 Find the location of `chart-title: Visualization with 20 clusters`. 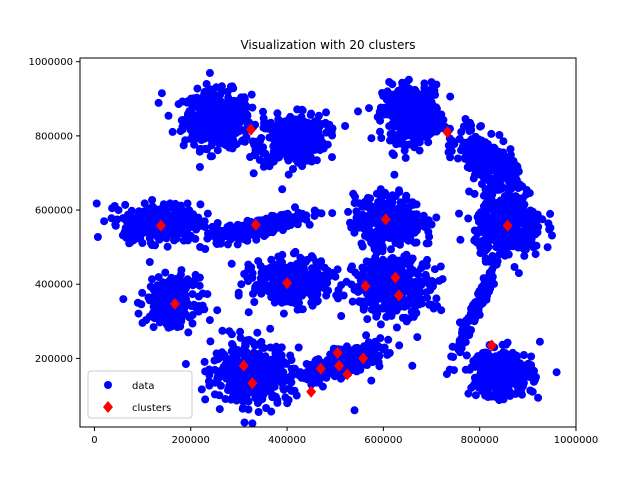

chart-title: Visualization with 20 clusters is located at coordinates (327, 45).